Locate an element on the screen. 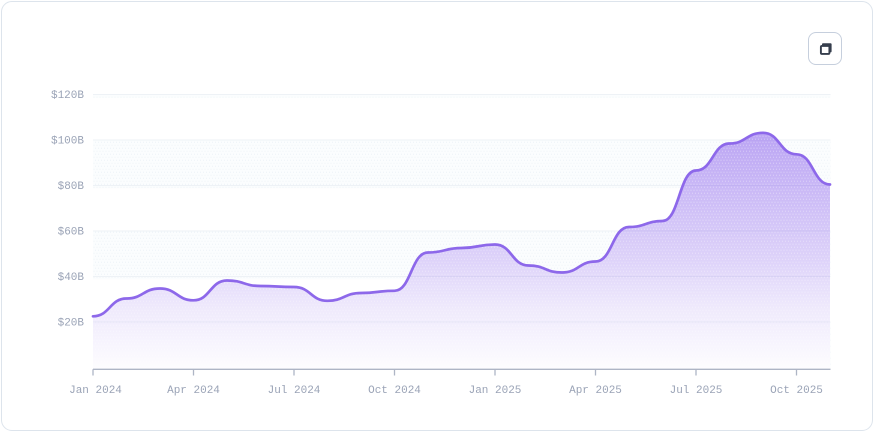 Image resolution: width=875 pixels, height=431 pixels. svg-text: $40B is located at coordinates (71, 278).